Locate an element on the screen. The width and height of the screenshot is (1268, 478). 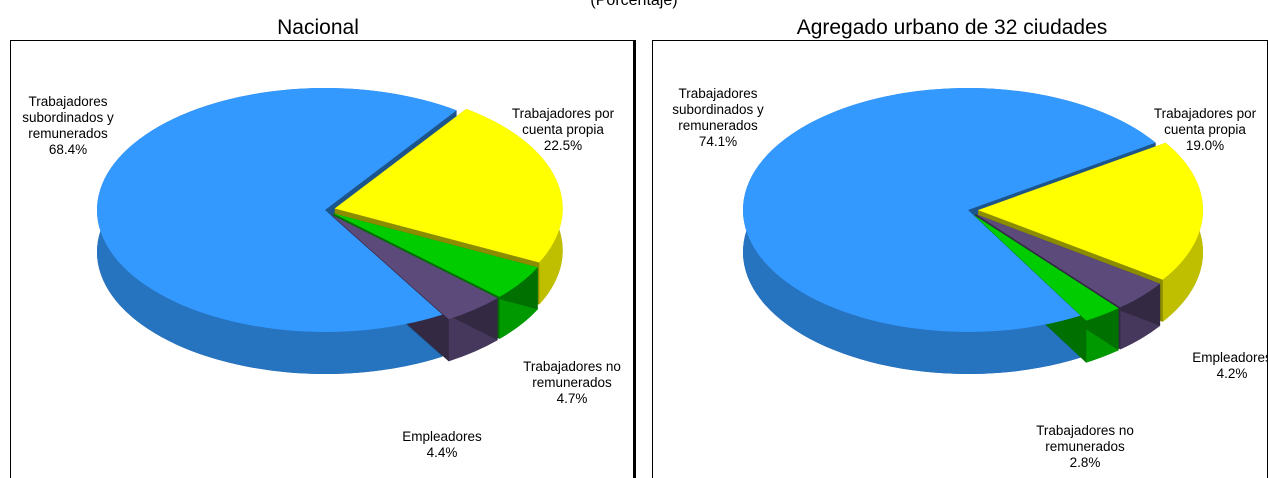
slice-label: Trabajadores por cuenta propia 22.5% is located at coordinates (563, 130).